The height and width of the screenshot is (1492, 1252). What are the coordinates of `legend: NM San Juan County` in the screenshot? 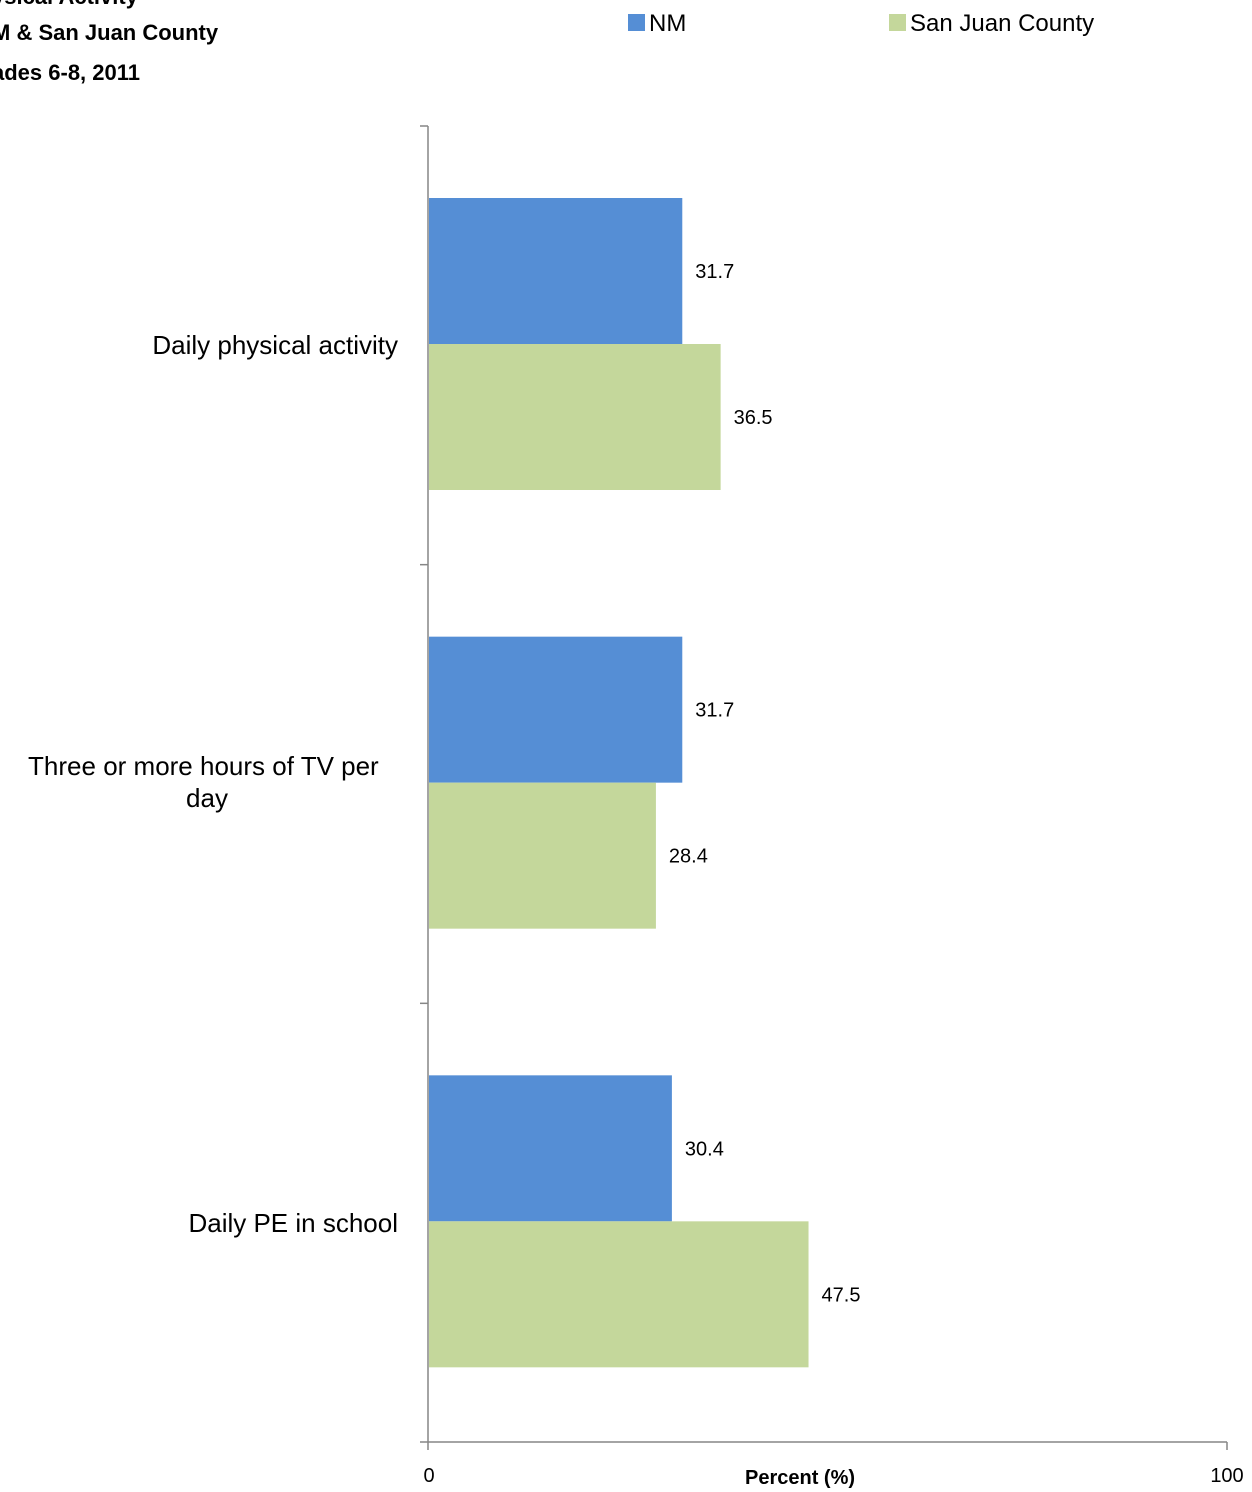 It's located at (861, 23).